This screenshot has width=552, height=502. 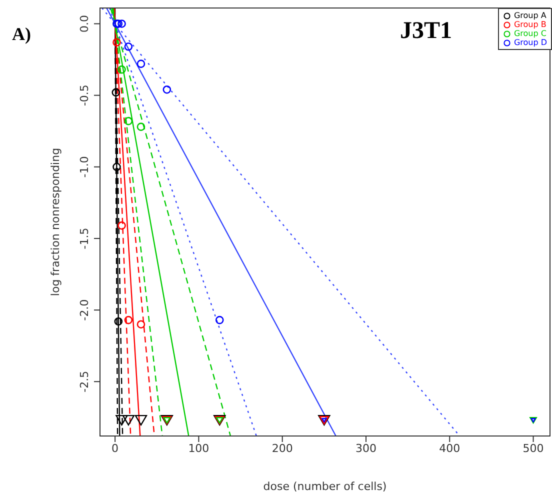 What do you see at coordinates (530, 42) in the screenshot?
I see `legend-label: Group D` at bounding box center [530, 42].